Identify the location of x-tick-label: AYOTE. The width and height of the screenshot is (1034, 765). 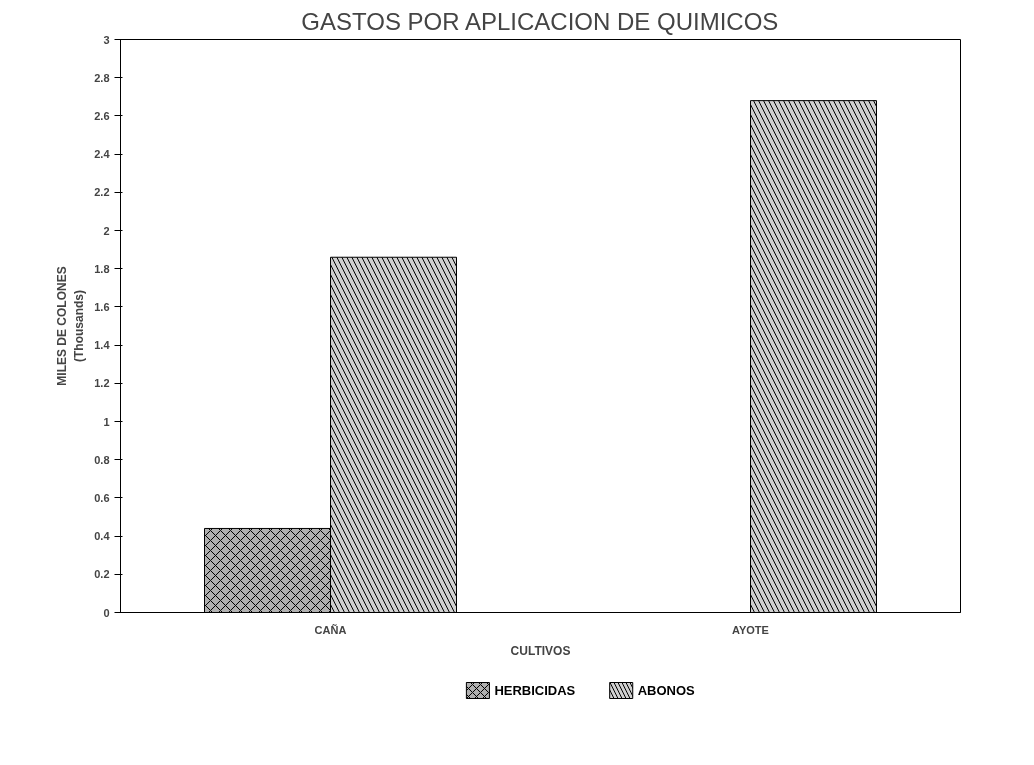
(750, 629).